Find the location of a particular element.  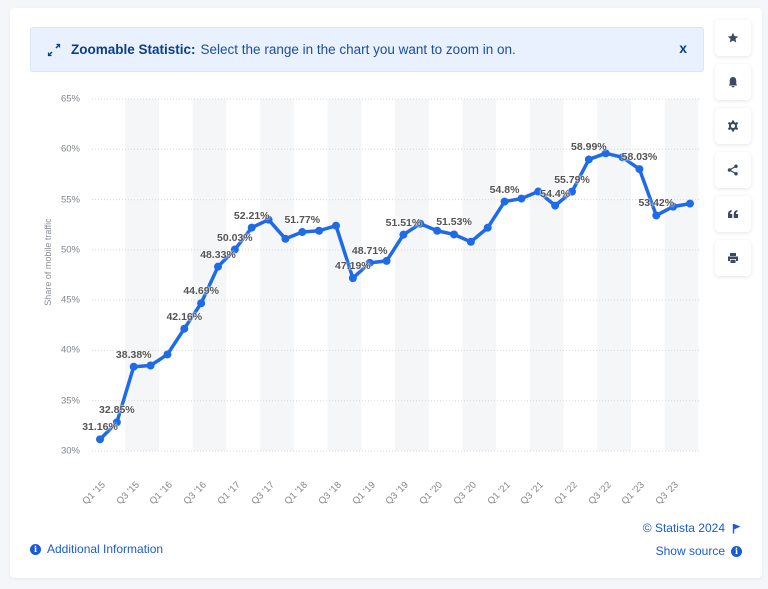

data-label: 32.85% is located at coordinates (117, 410).